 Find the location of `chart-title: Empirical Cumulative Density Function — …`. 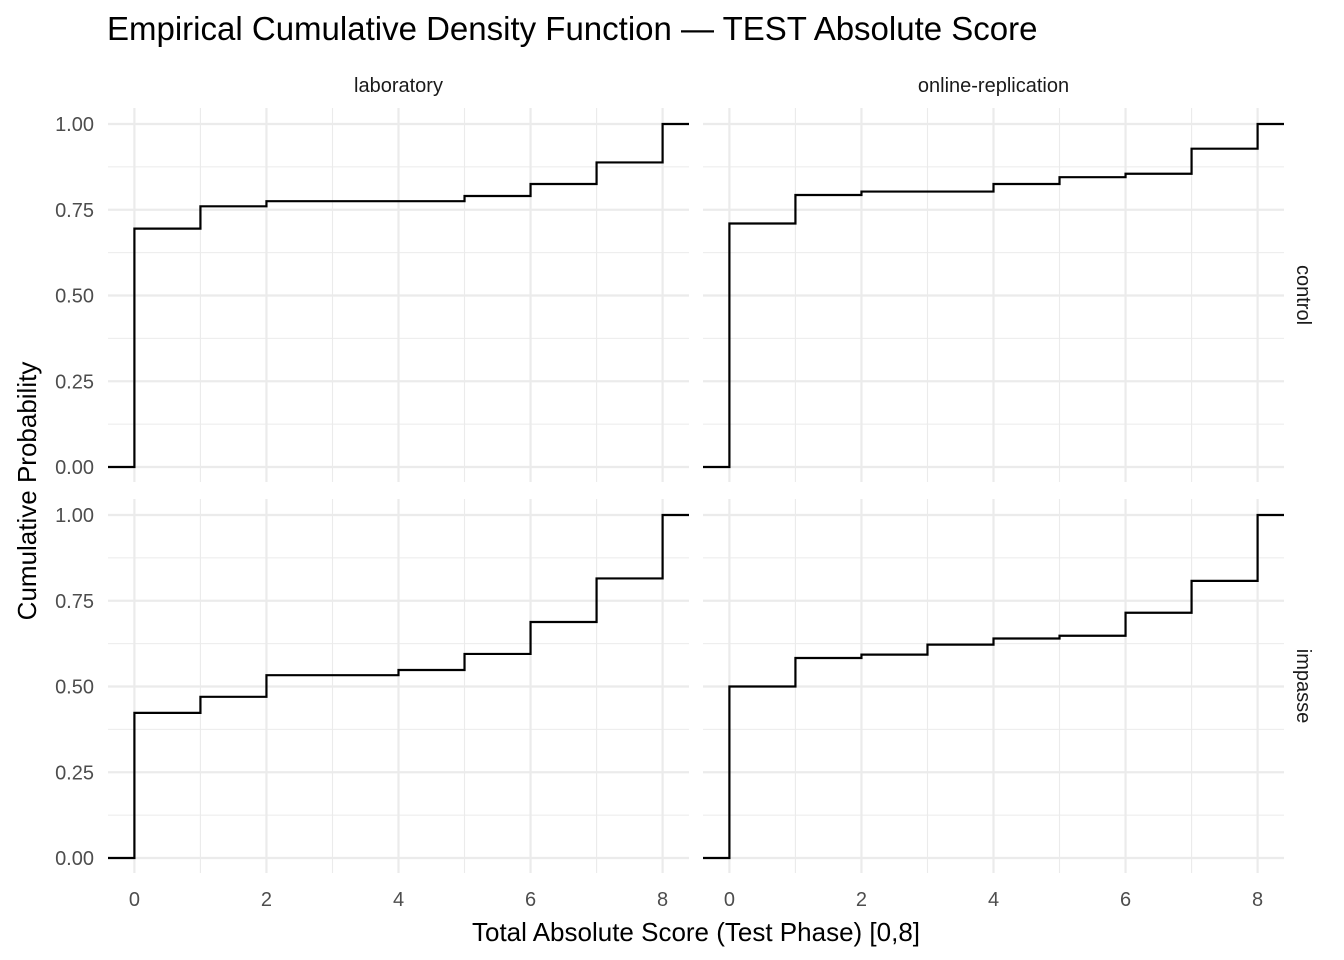

chart-title: Empirical Cumulative Density Function — … is located at coordinates (572, 28).